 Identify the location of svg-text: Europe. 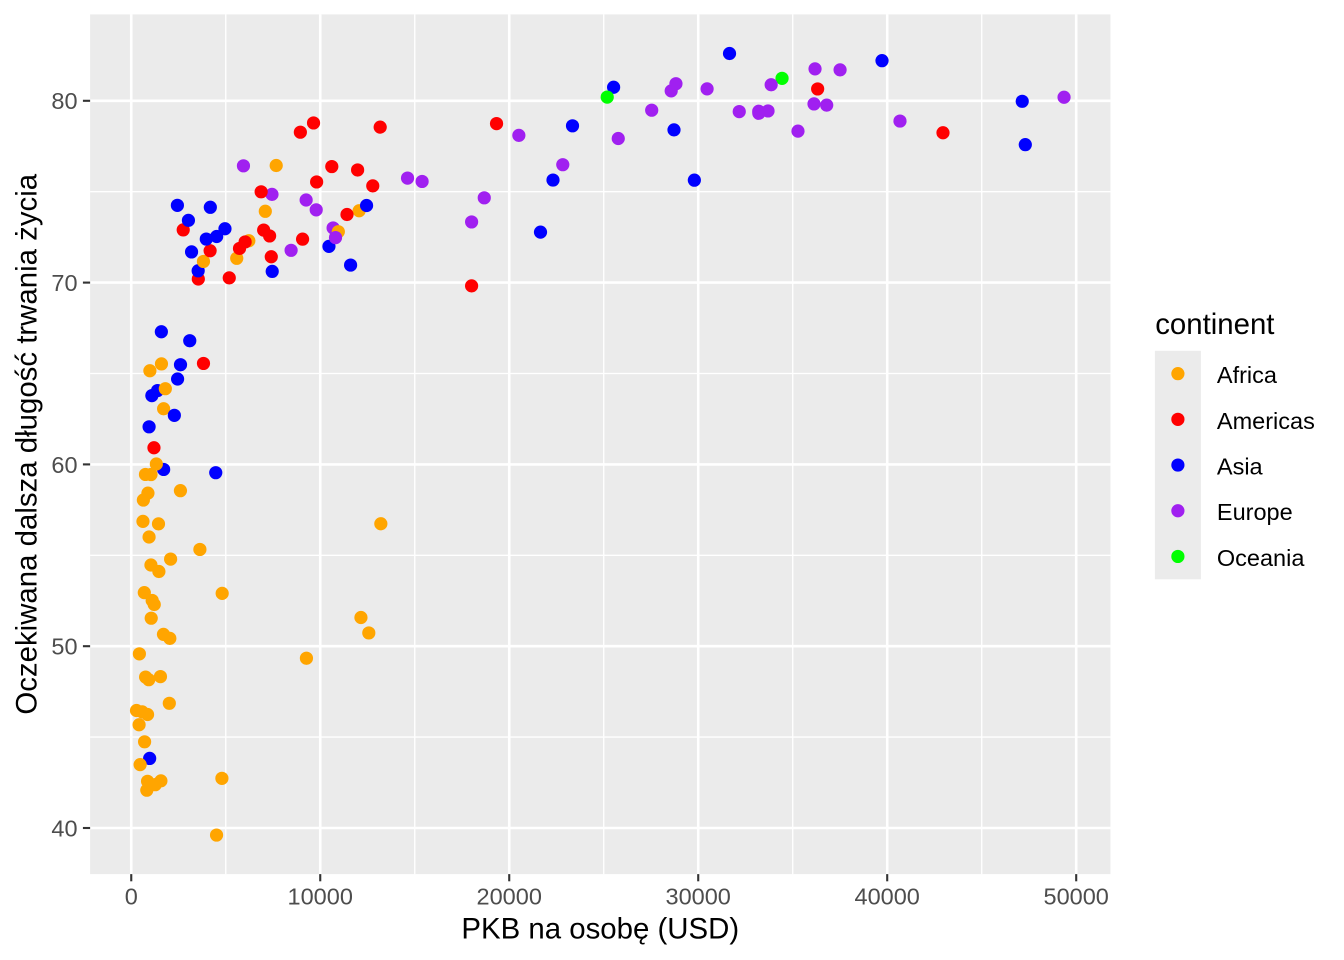
(1255, 512).